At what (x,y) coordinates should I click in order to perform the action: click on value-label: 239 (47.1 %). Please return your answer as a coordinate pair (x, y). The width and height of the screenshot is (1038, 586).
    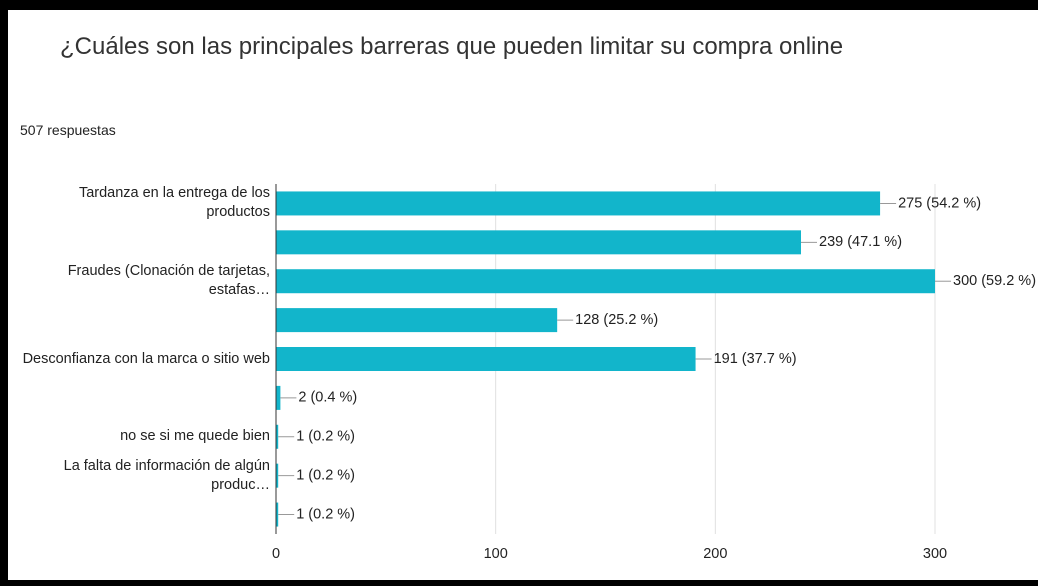
    Looking at the image, I should click on (860, 242).